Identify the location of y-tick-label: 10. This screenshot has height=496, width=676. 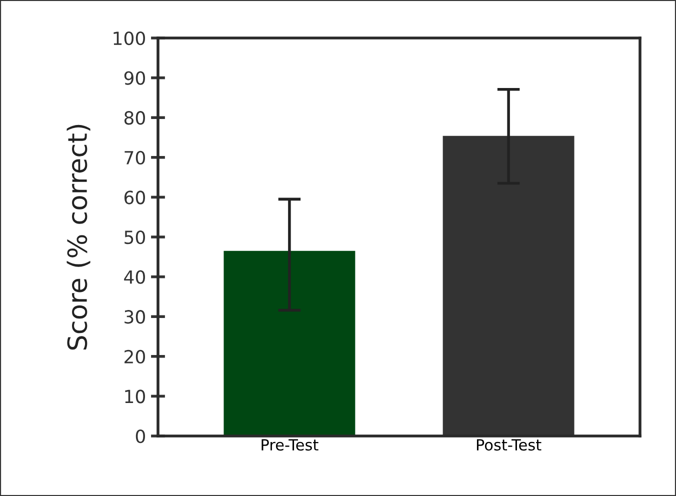
(135, 397).